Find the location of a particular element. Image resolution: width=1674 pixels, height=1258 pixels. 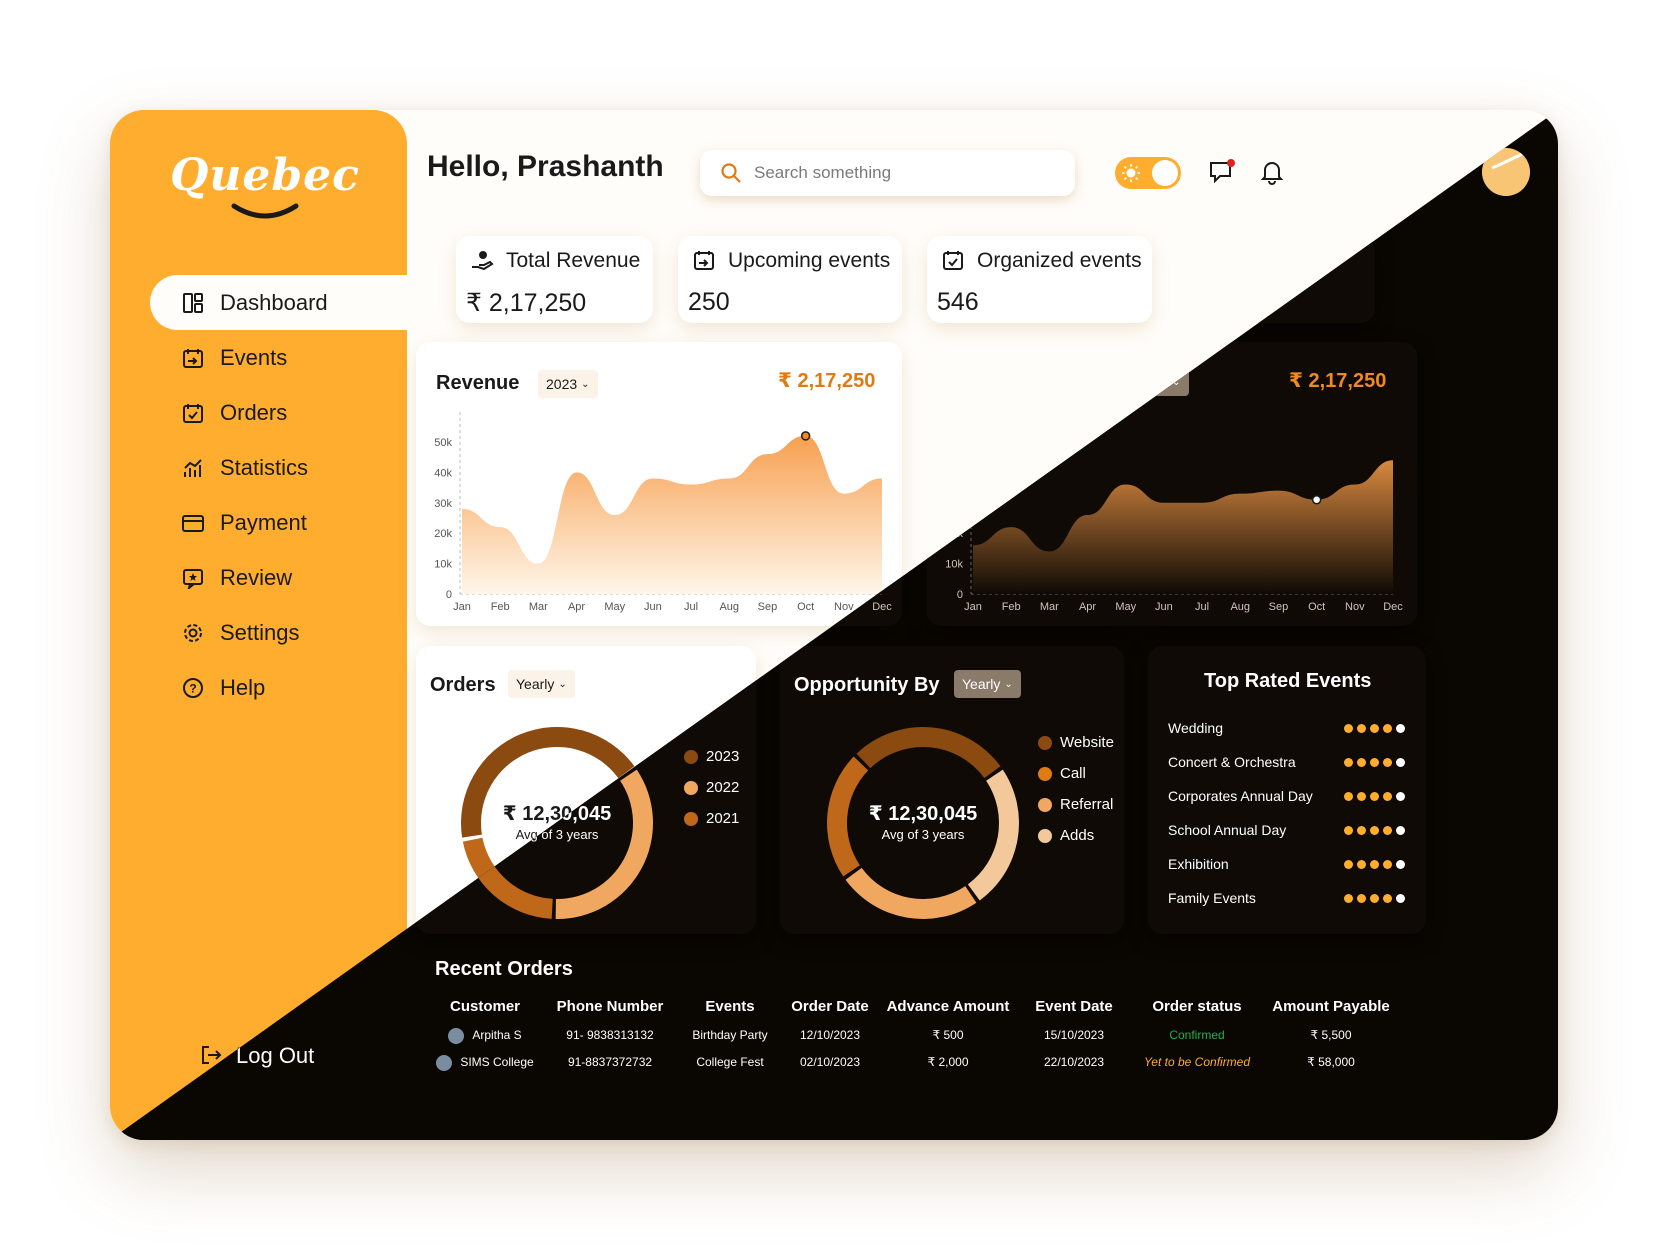

sidebar-item-dashboard: Dashboard is located at coordinates (278, 302).